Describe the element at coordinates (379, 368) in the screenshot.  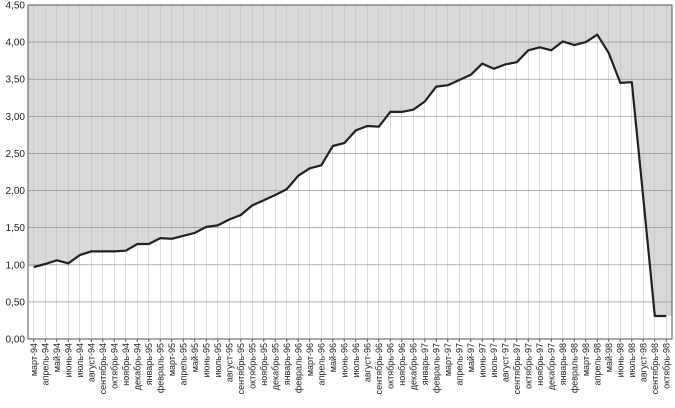
I see `x-tick-label: сентябрь-96` at that location.